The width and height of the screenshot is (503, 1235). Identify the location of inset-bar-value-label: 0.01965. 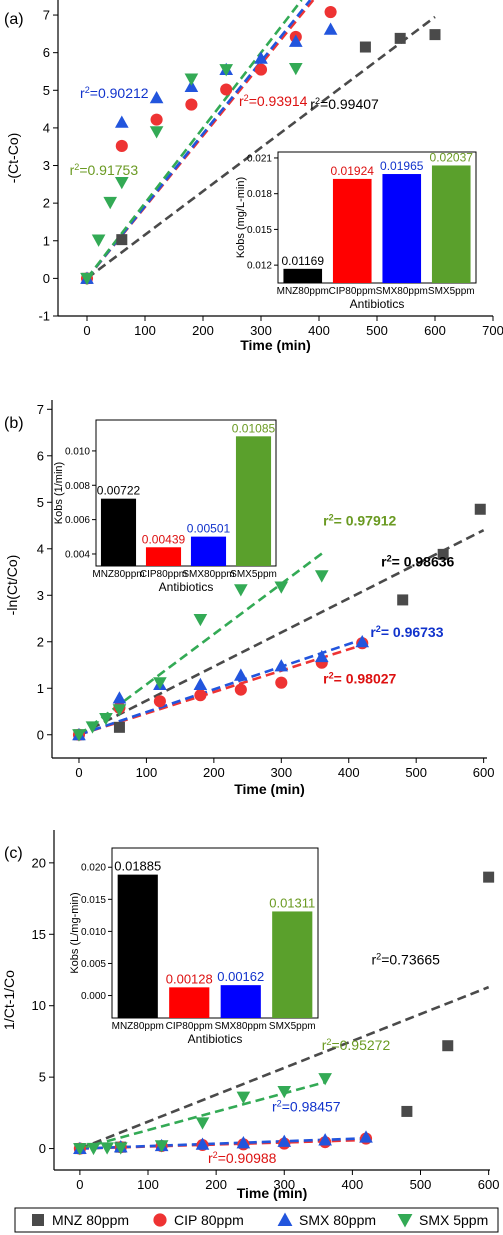
(402, 166).